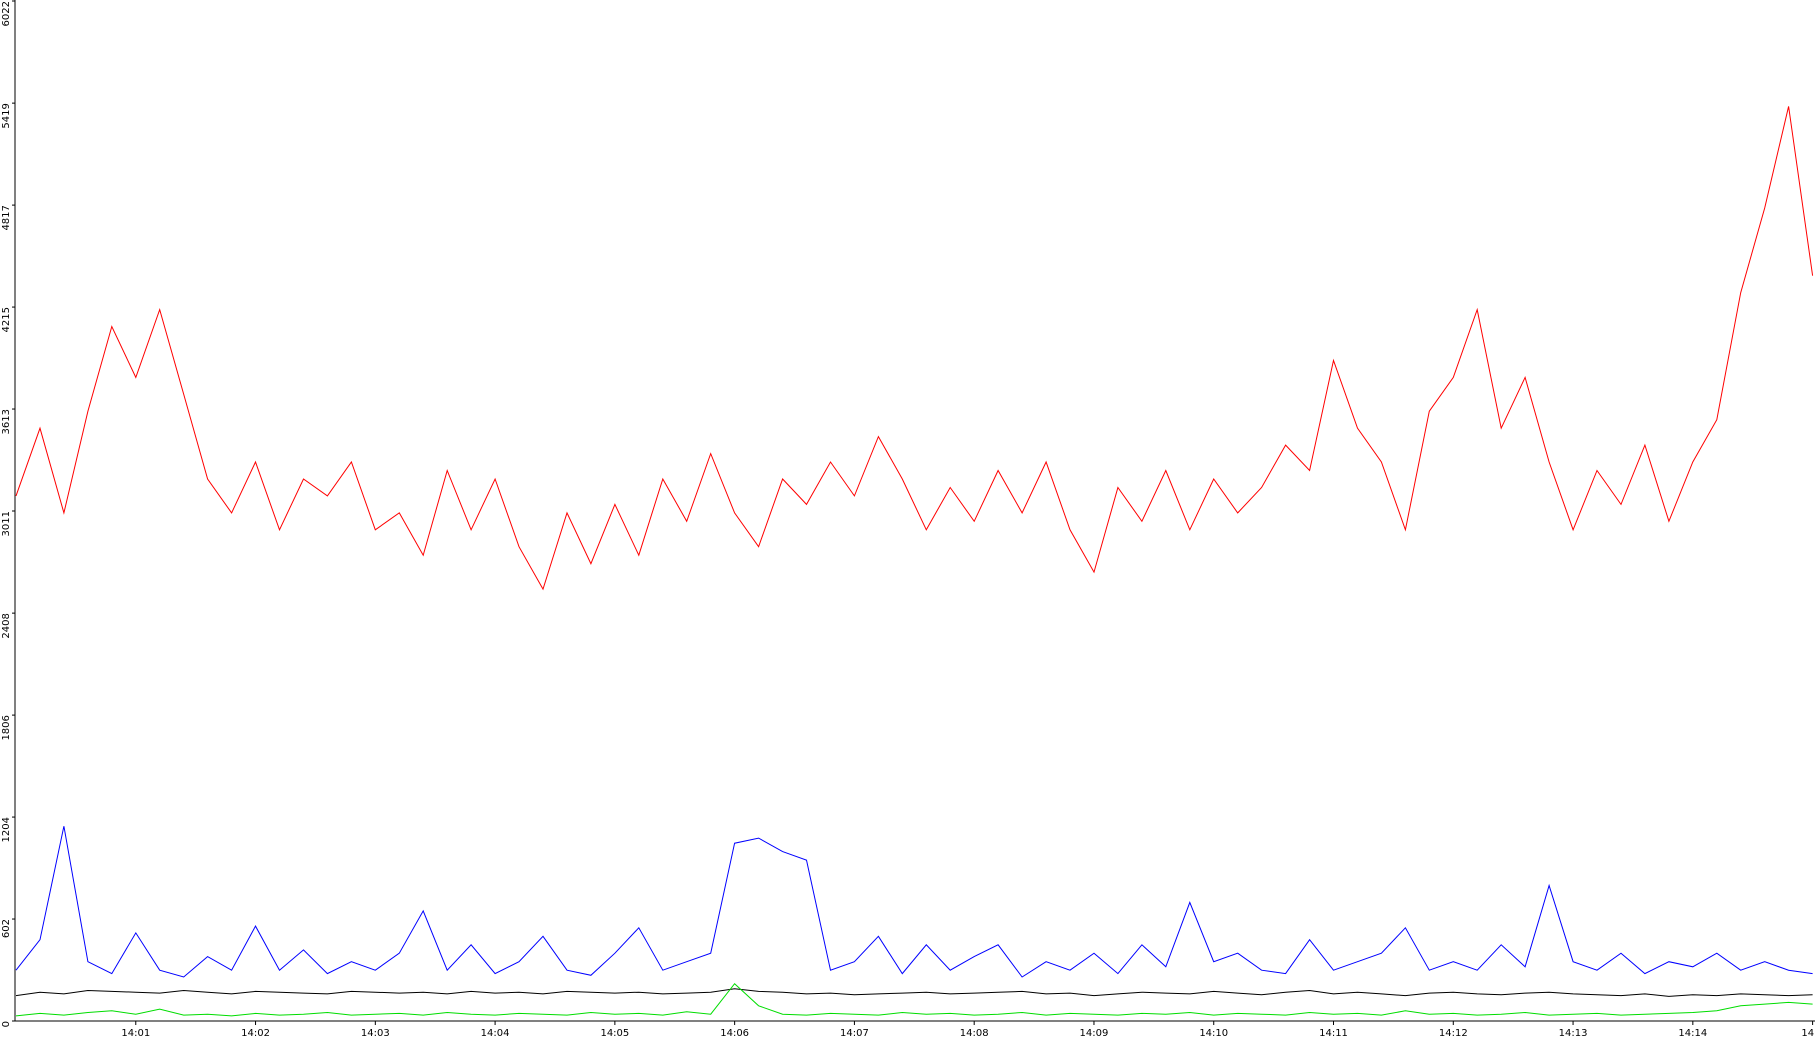 Image resolution: width=1815 pixels, height=1039 pixels. What do you see at coordinates (6, 727) in the screenshot?
I see `y-tick-label: 1806` at bounding box center [6, 727].